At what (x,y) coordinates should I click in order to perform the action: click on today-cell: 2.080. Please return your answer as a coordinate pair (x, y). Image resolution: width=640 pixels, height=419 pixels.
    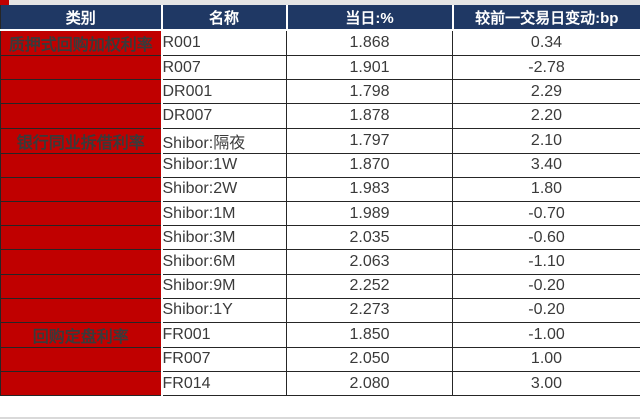
    Looking at the image, I should click on (369, 384).